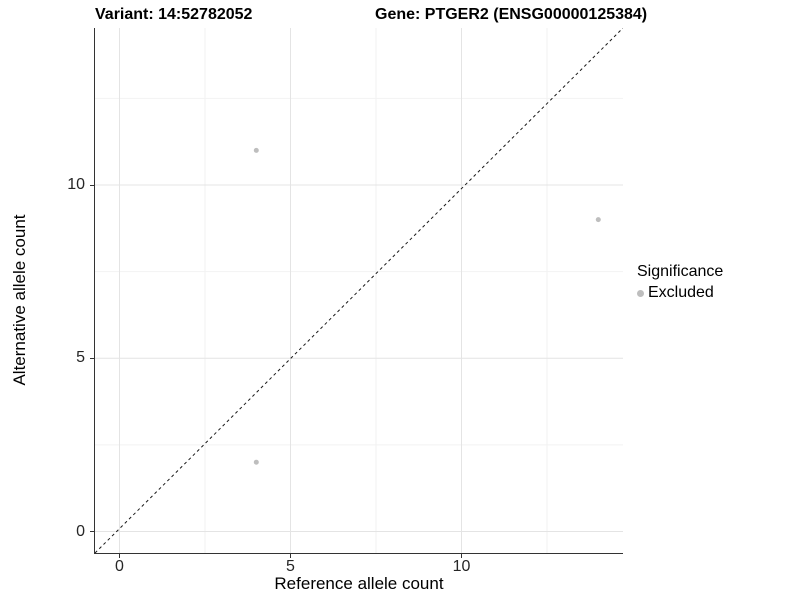 The image size is (800, 600). I want to click on legend-title: Significance, so click(680, 271).